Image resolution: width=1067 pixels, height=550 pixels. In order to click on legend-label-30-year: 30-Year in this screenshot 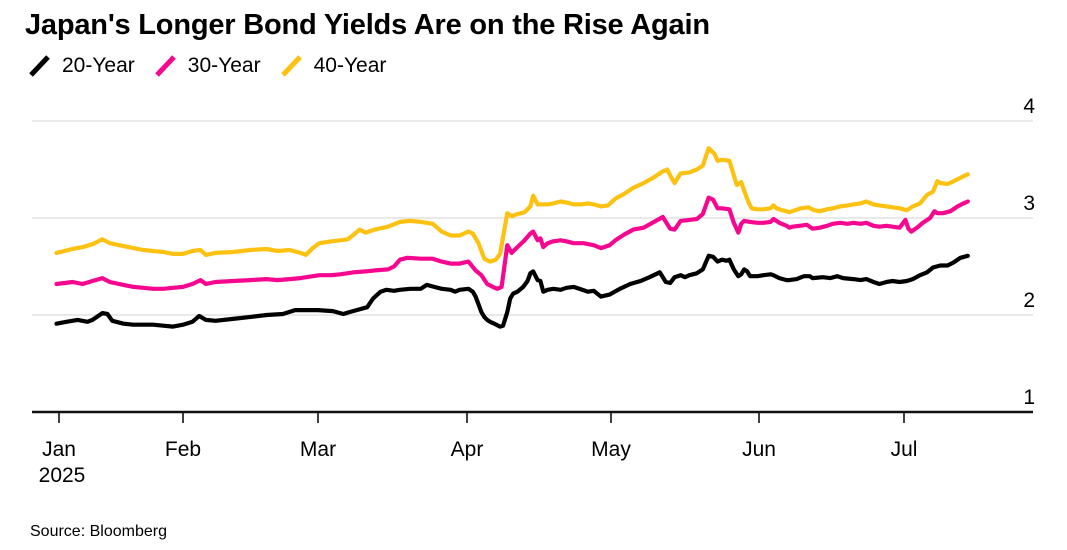, I will do `click(224, 65)`.